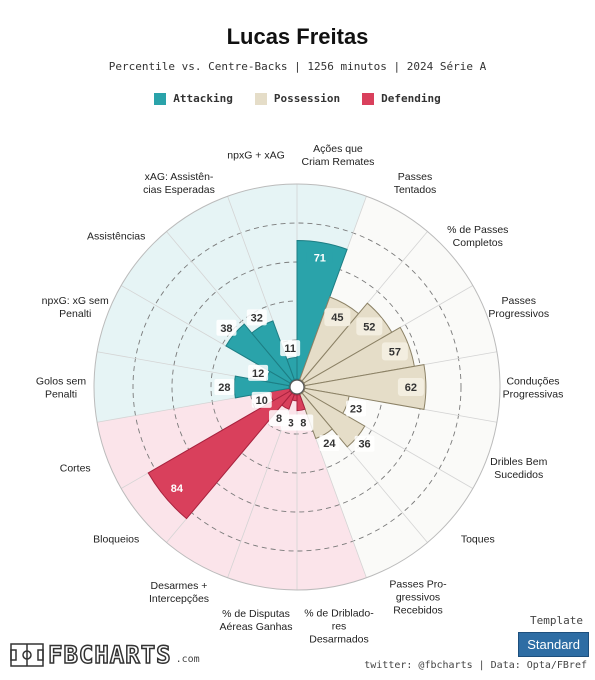 This screenshot has height=680, width=595. What do you see at coordinates (179, 592) in the screenshot?
I see `category-label: Desarmes + Intercepções` at bounding box center [179, 592].